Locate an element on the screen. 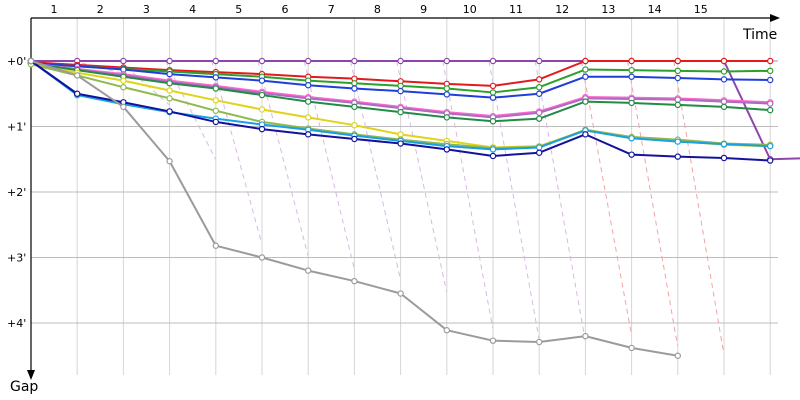 This screenshot has height=400, width=800. x-tick-label: 5 is located at coordinates (238, 9).